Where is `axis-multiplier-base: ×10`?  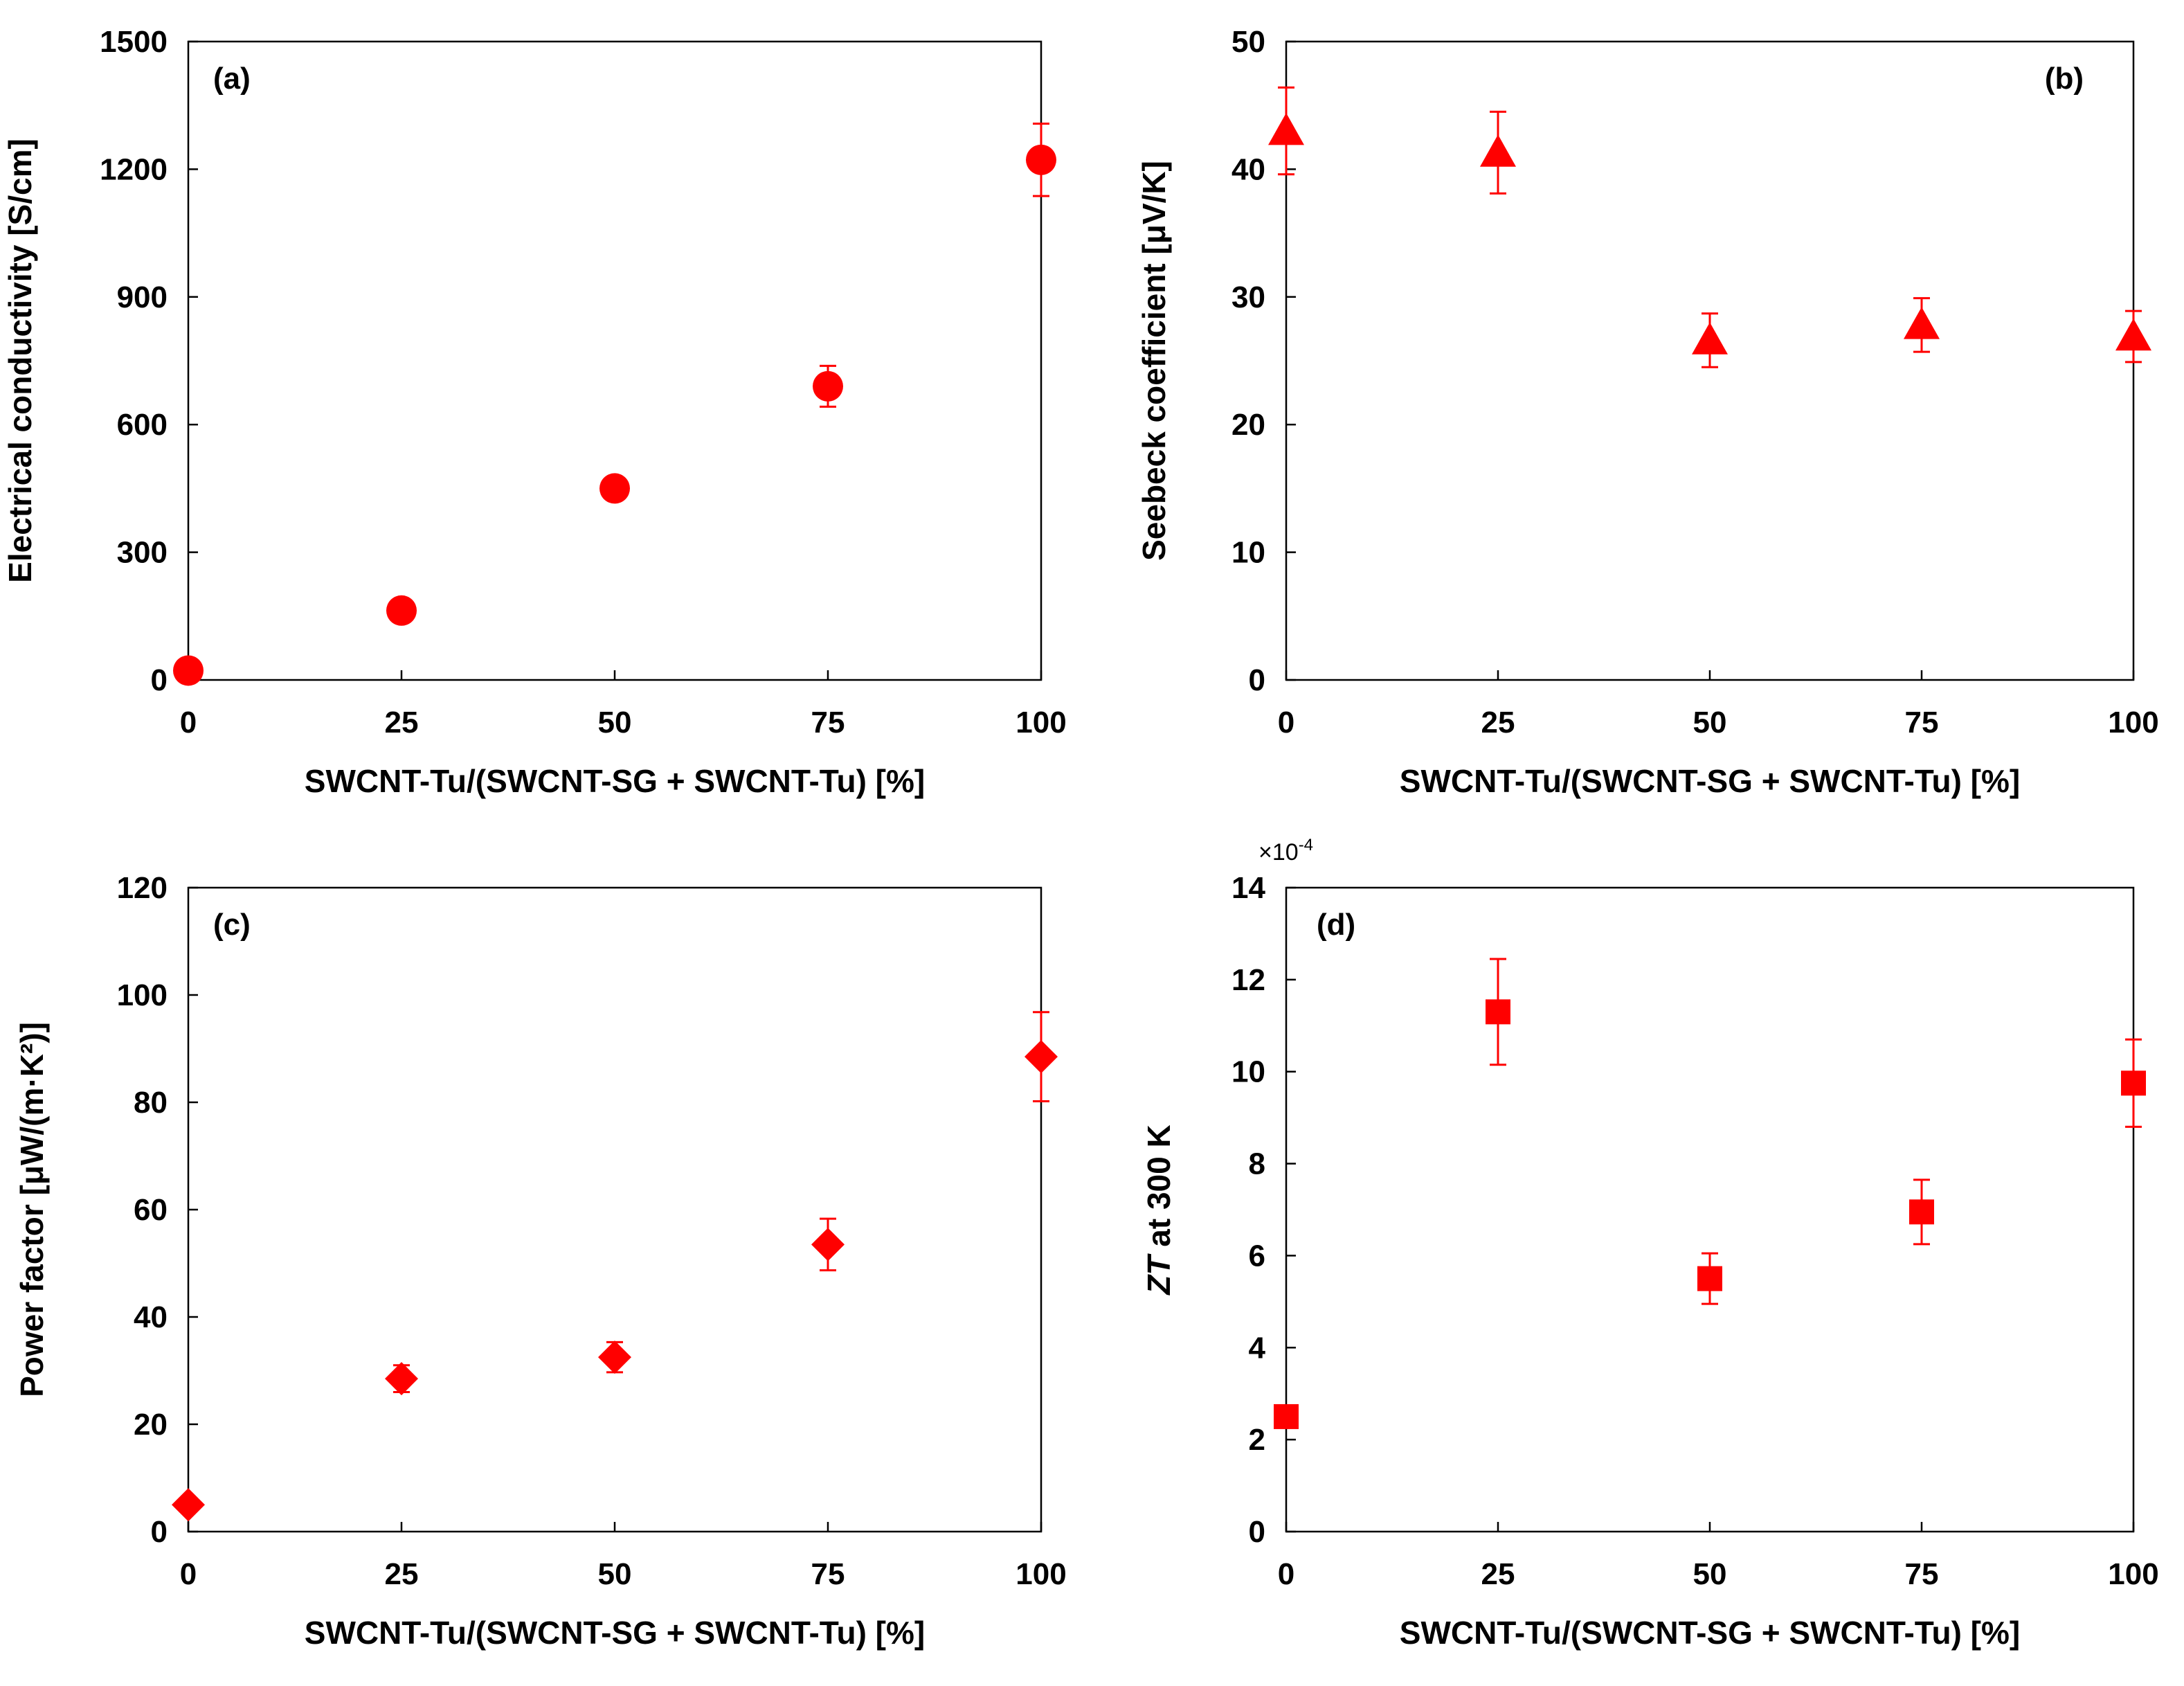 axis-multiplier-base: ×10 is located at coordinates (1278, 852).